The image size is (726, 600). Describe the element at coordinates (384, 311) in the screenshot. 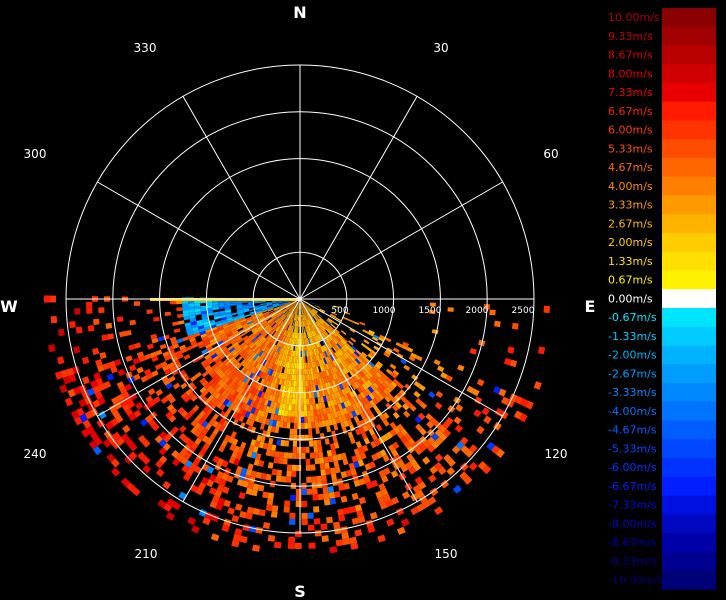

I see `range-label-1000: 1000` at that location.